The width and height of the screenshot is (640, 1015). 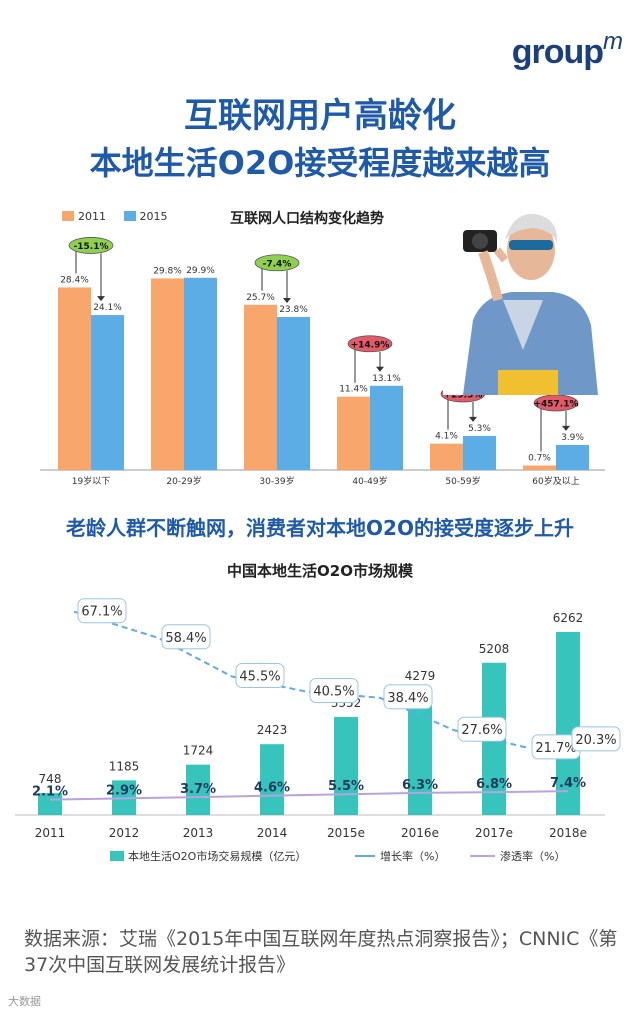 What do you see at coordinates (412, 856) in the screenshot?
I see `legend-growth: 增长率（%）` at bounding box center [412, 856].